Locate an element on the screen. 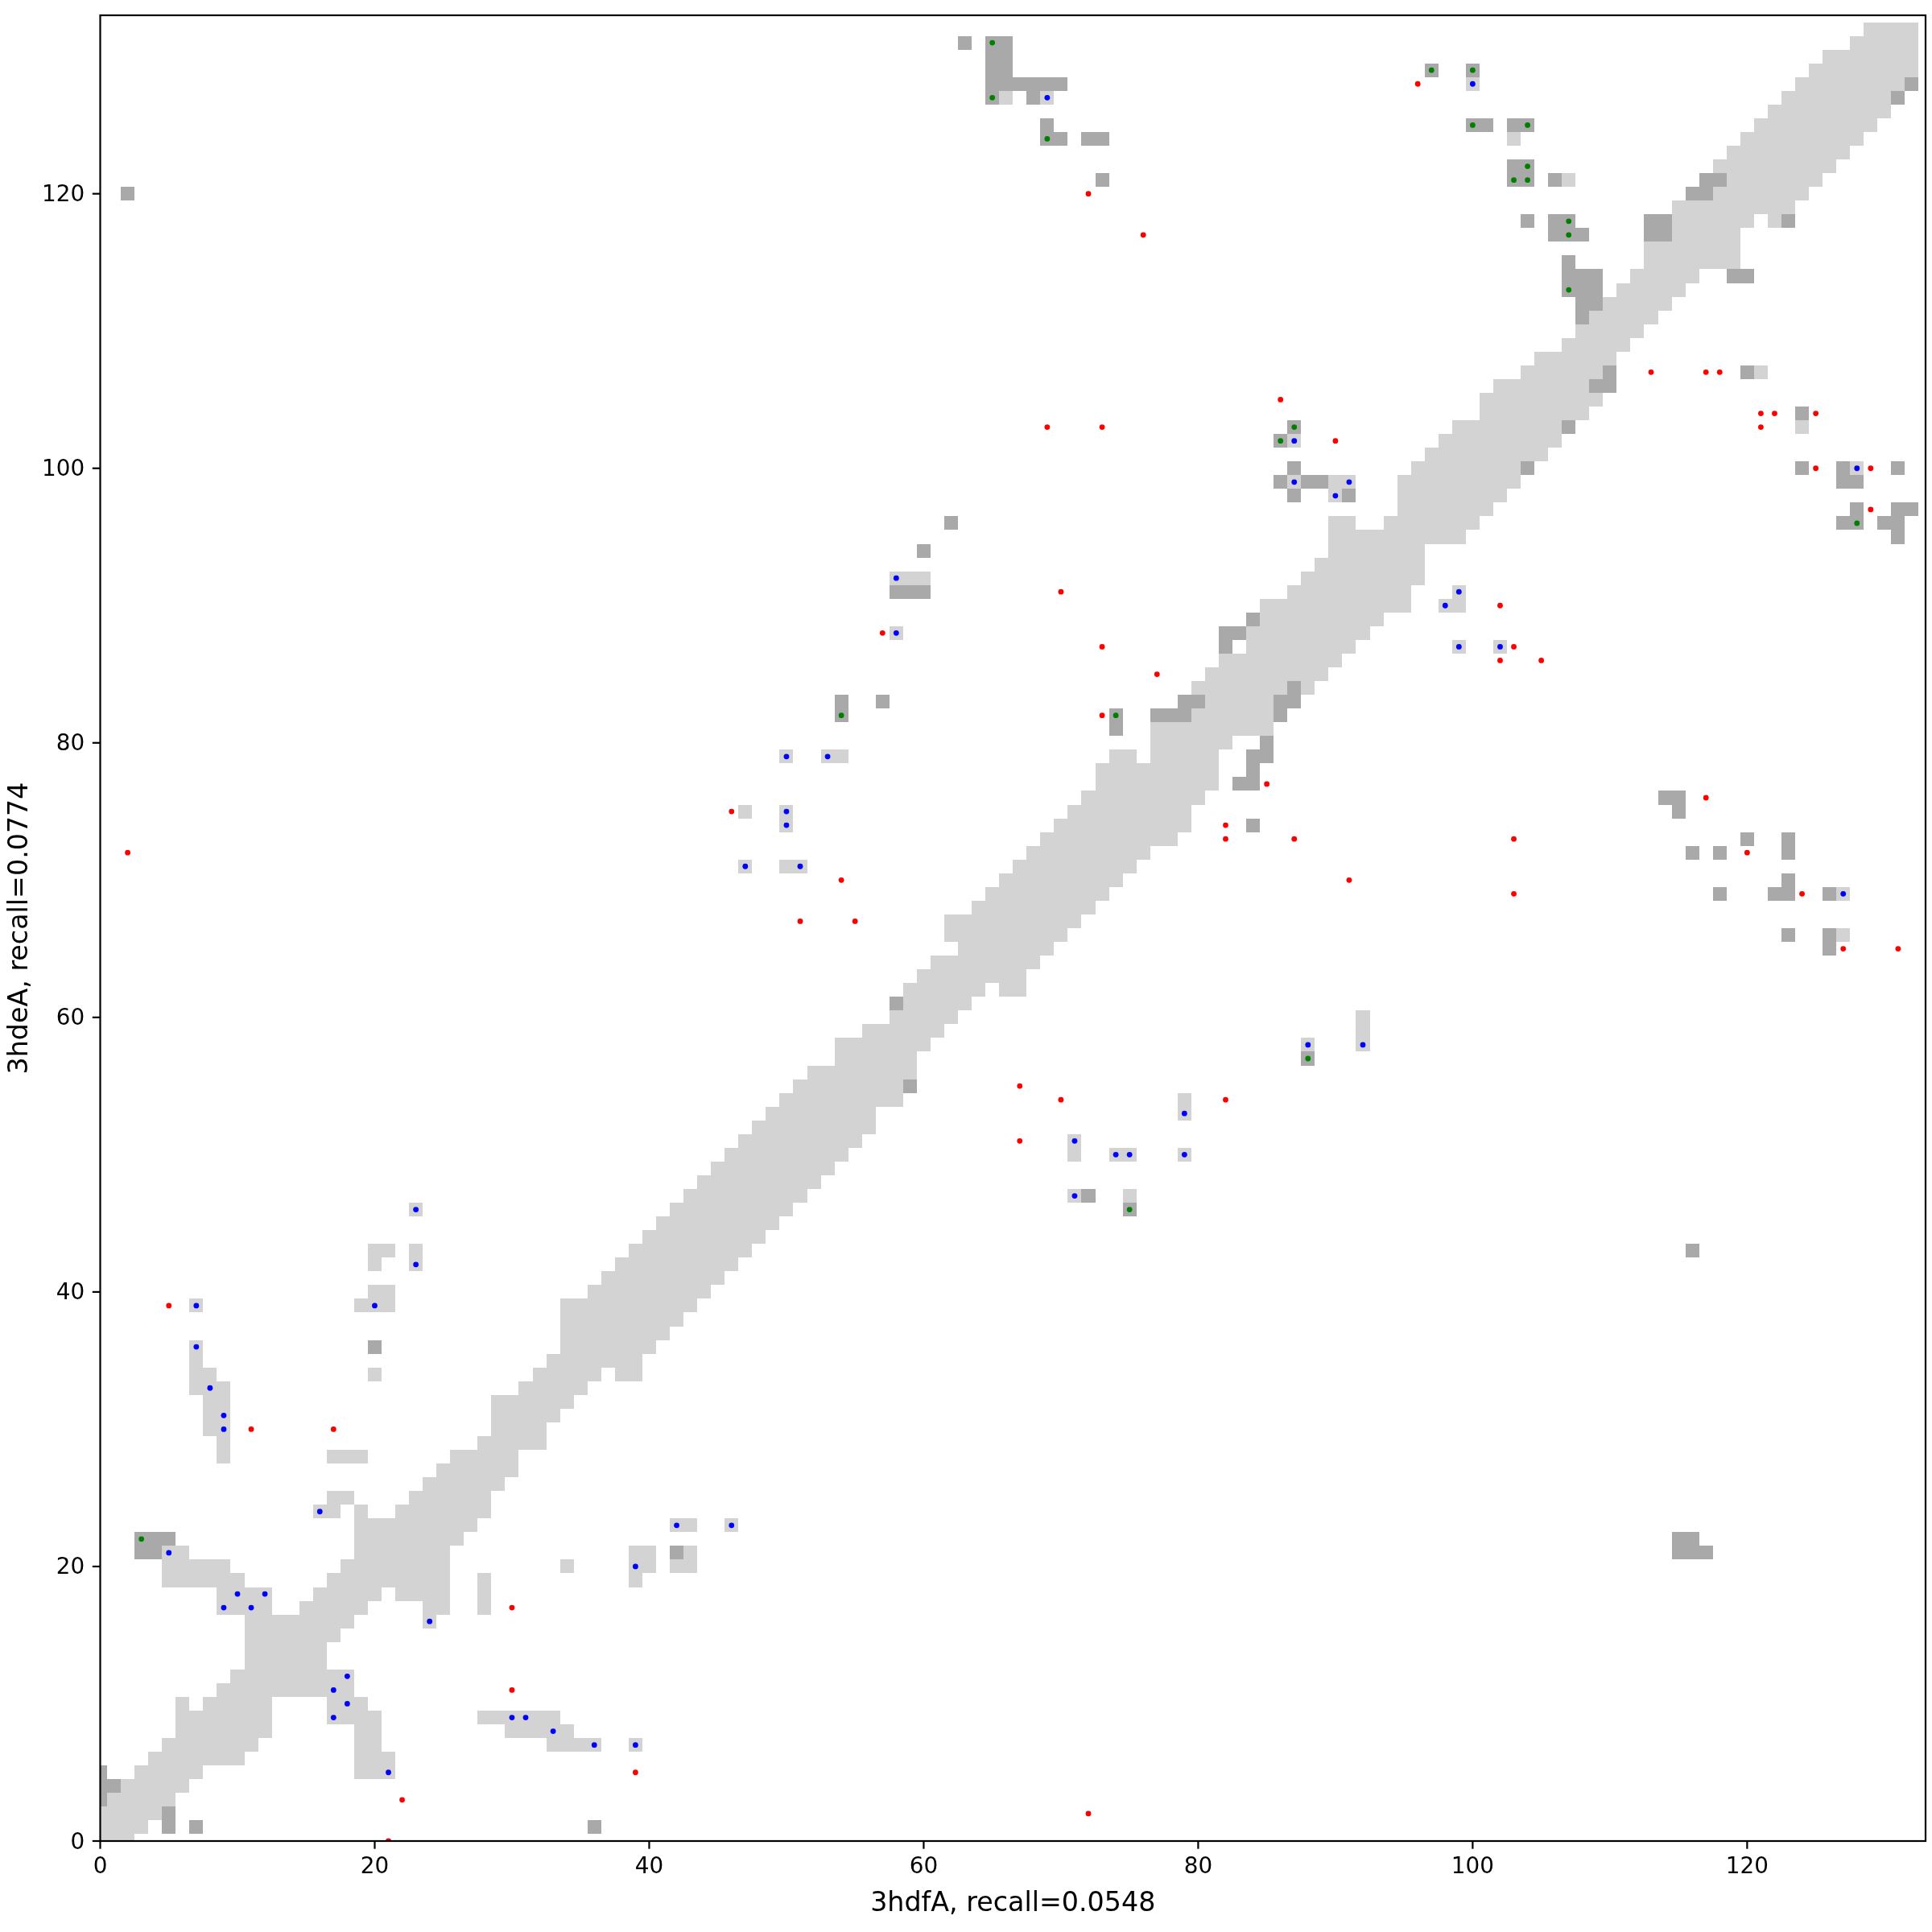 This screenshot has width=1932, height=1932. x-tick-label: 100 is located at coordinates (1472, 1865).